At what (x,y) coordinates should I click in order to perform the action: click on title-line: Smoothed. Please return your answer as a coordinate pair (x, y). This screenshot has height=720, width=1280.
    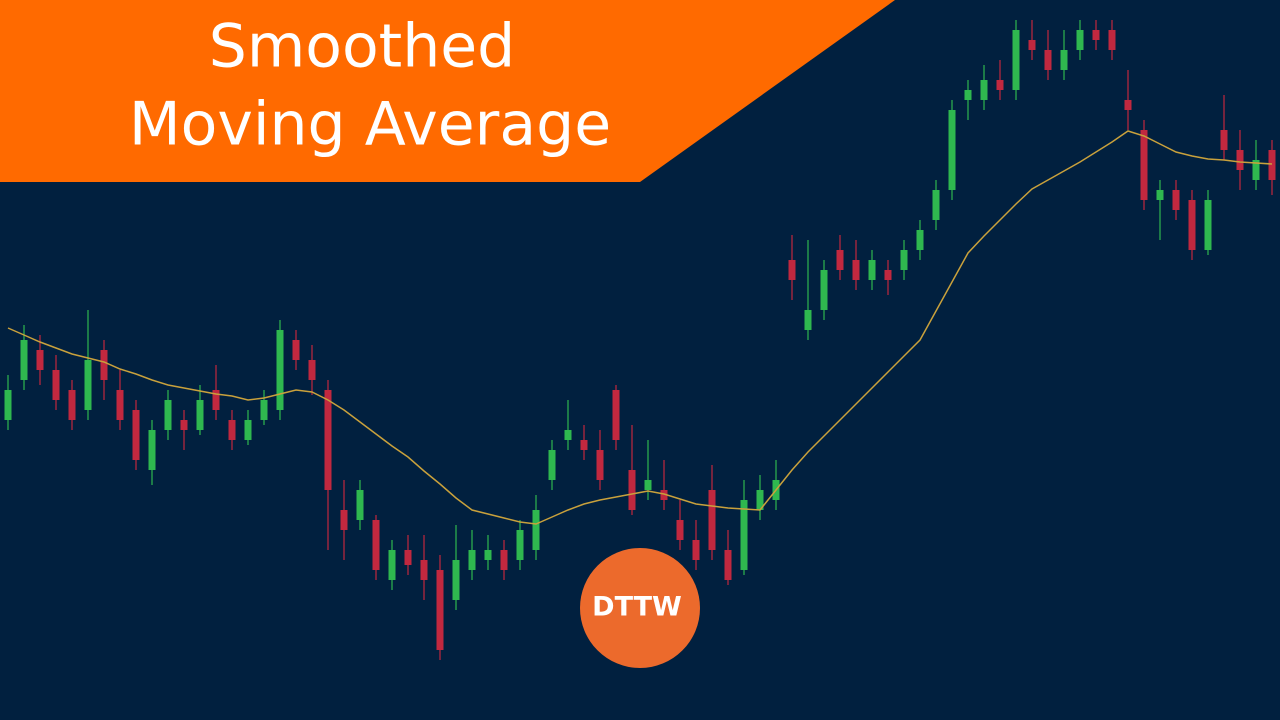
    Looking at the image, I should click on (362, 47).